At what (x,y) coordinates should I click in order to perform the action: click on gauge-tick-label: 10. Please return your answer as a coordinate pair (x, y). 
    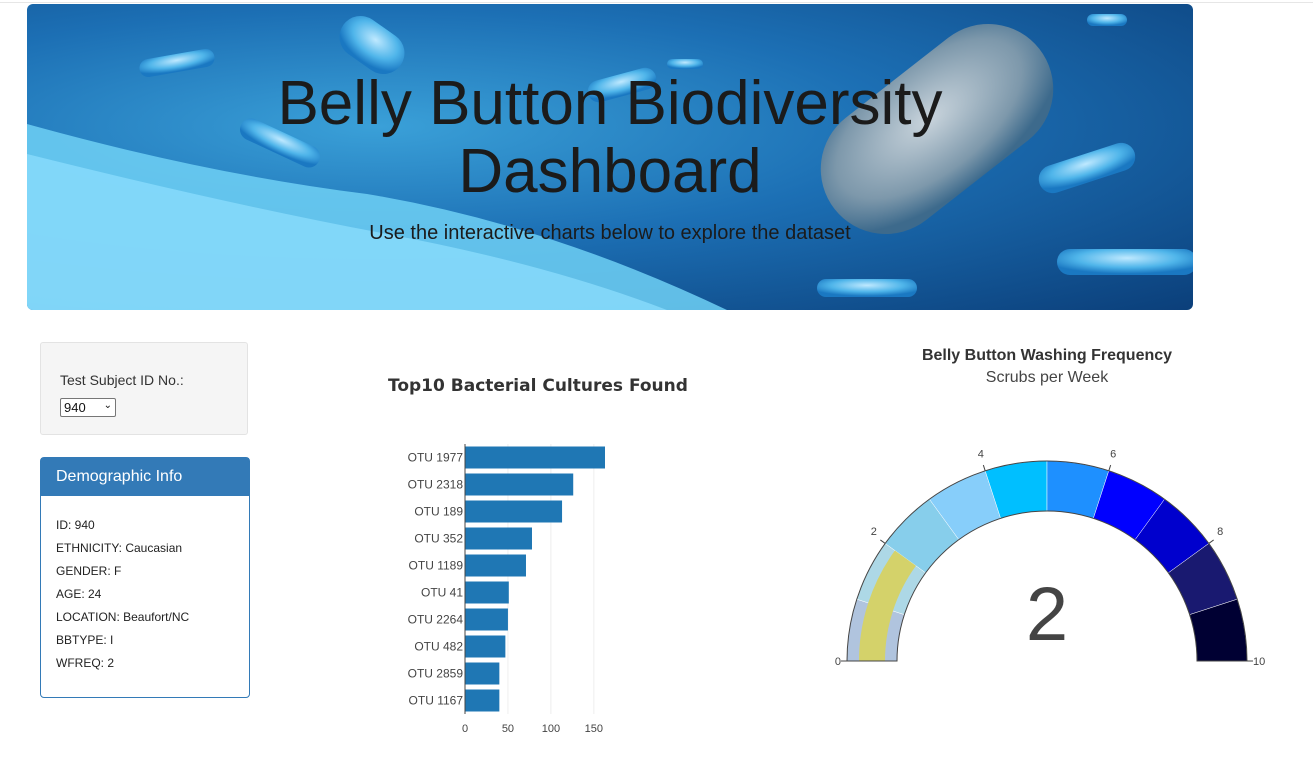
    Looking at the image, I should click on (1259, 662).